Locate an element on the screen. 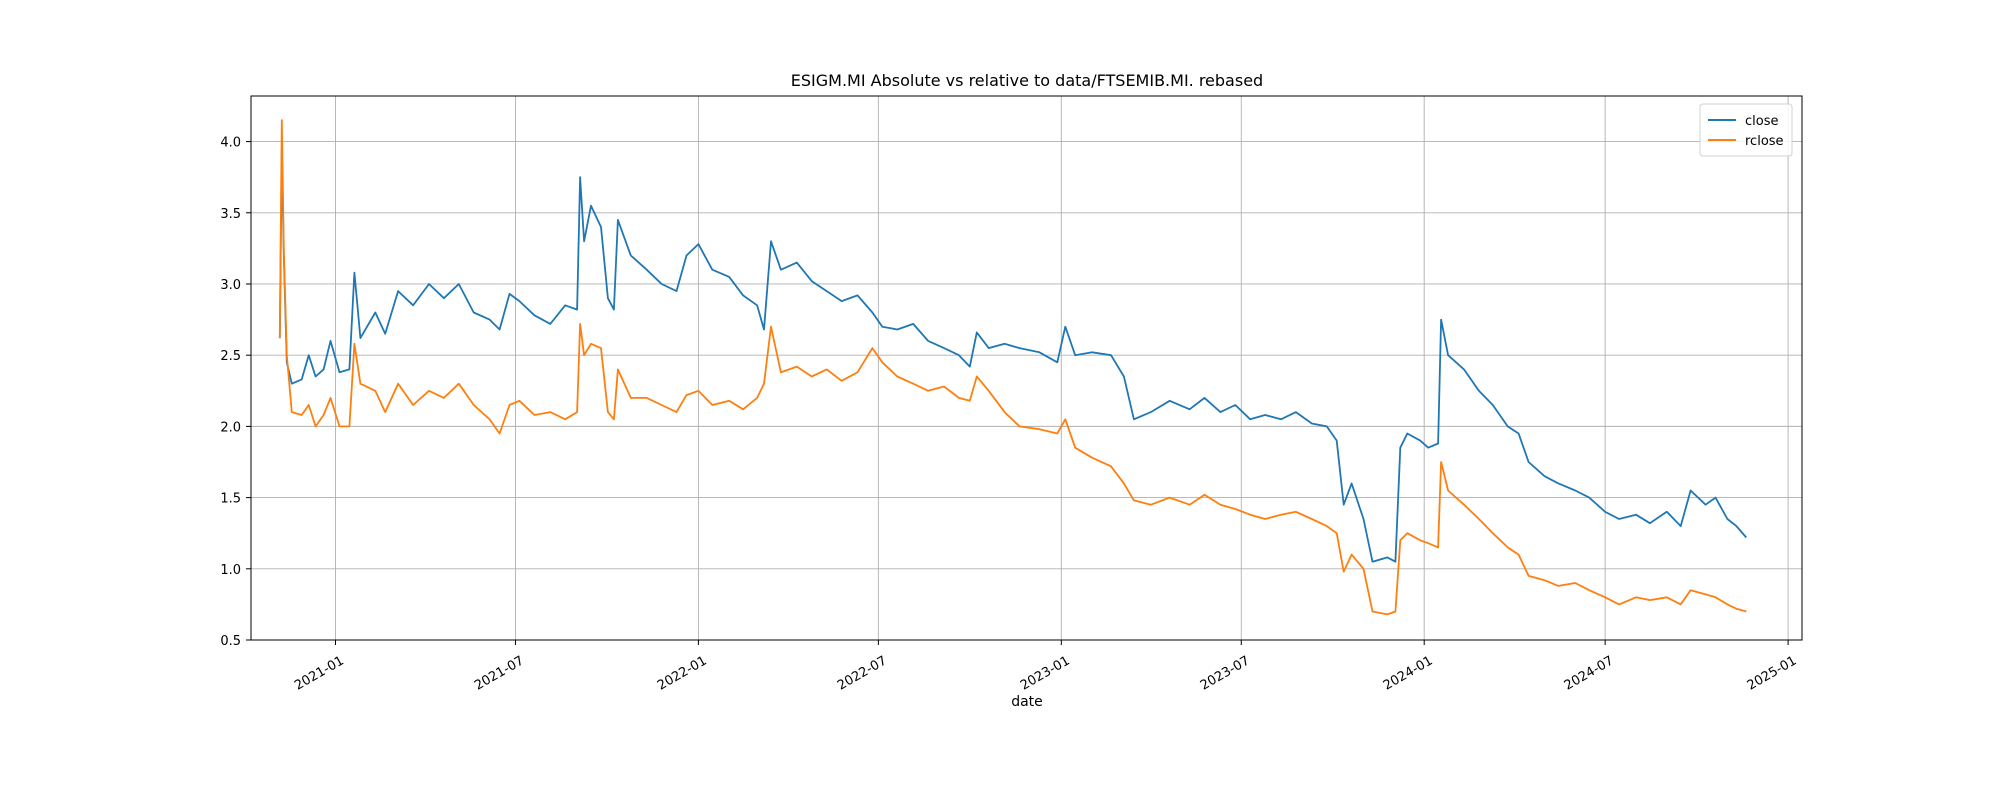 The width and height of the screenshot is (2000, 804). y-tick-label: 4.0 is located at coordinates (230, 143).